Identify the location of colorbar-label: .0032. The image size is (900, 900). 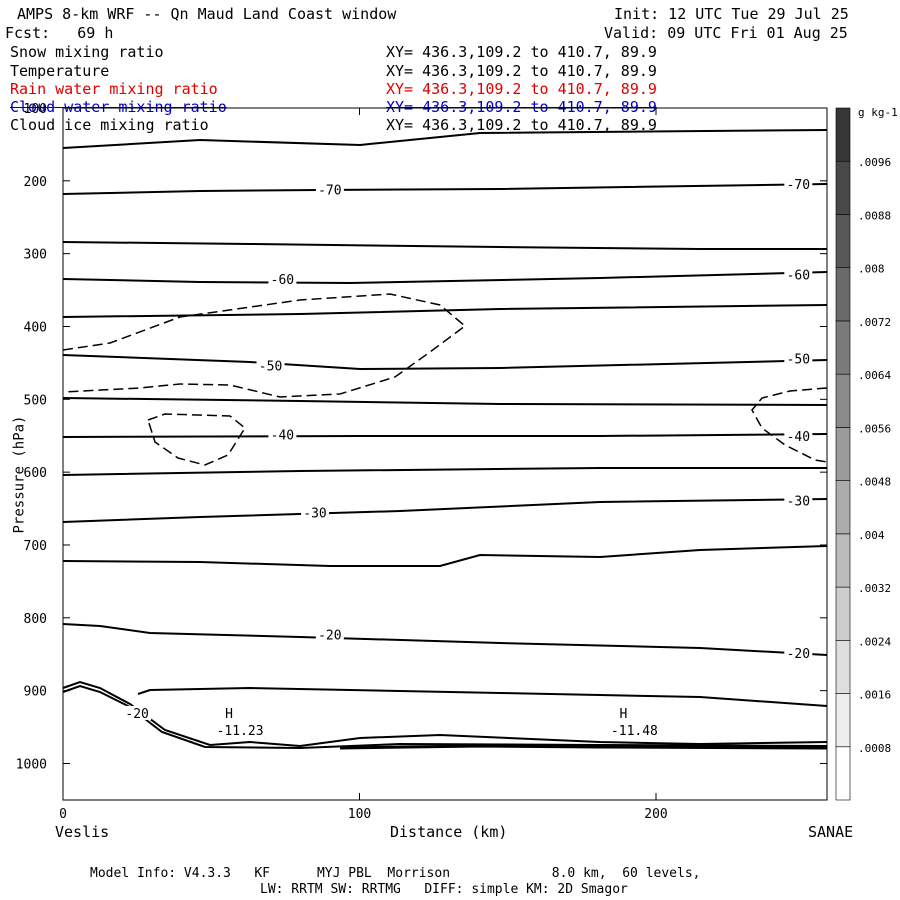
(874, 588).